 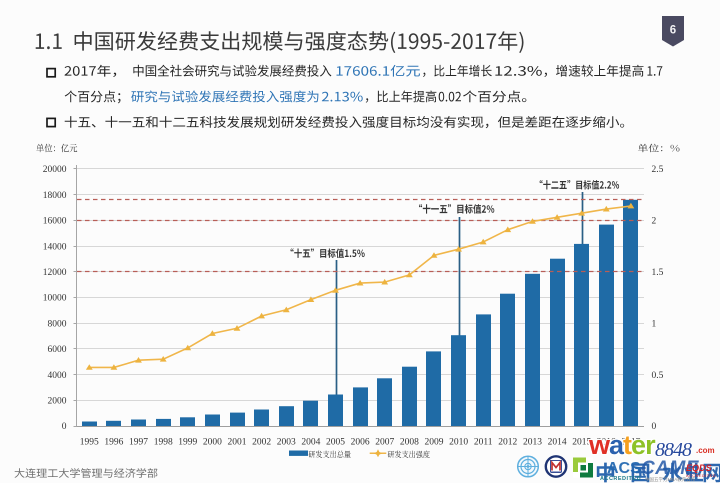 What do you see at coordinates (55, 170) in the screenshot?
I see `svg-text: 20000` at bounding box center [55, 170].